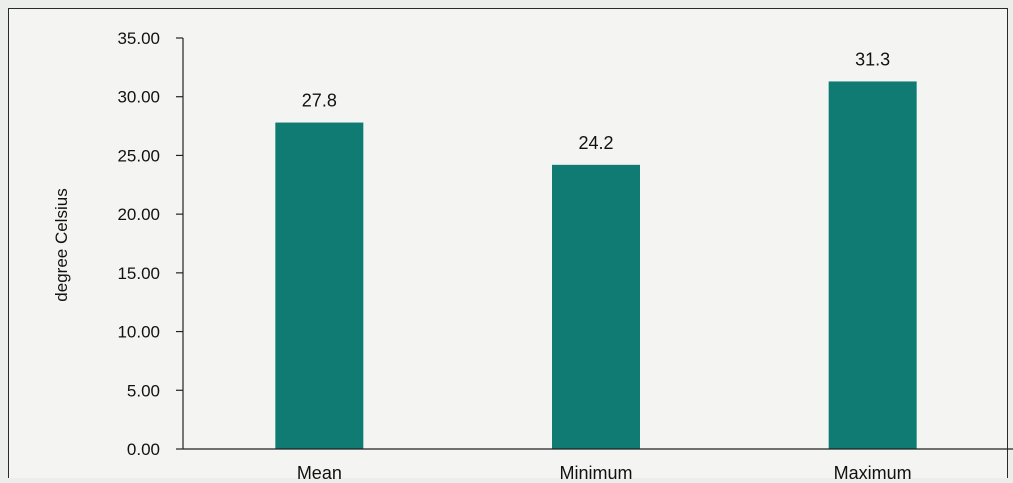  Describe the element at coordinates (138, 155) in the screenshot. I see `y-tick-label: 25.00` at that location.